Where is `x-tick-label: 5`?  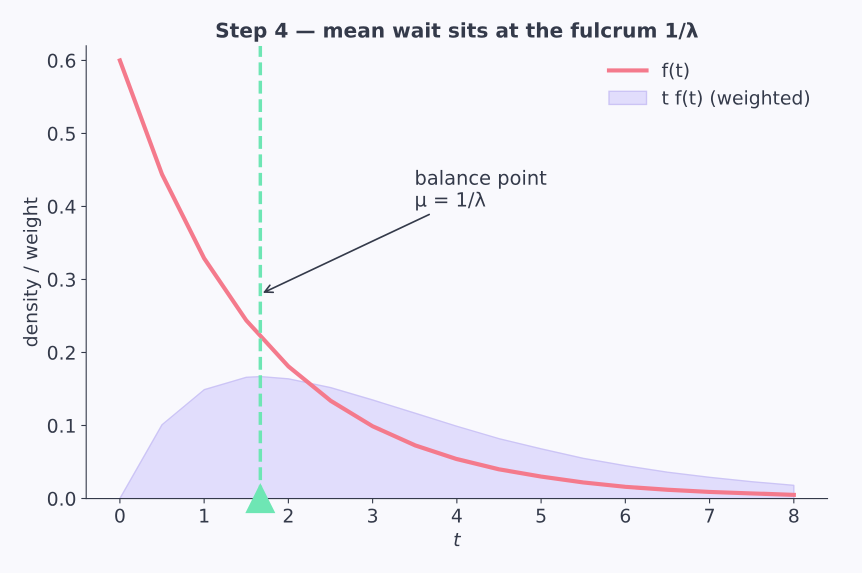
x-tick-label: 5 is located at coordinates (541, 515).